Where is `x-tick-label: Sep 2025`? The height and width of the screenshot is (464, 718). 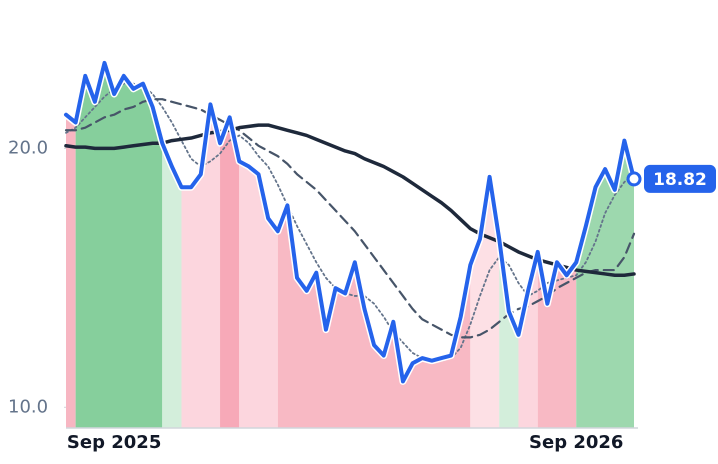 x-tick-label: Sep 2025 is located at coordinates (114, 442).